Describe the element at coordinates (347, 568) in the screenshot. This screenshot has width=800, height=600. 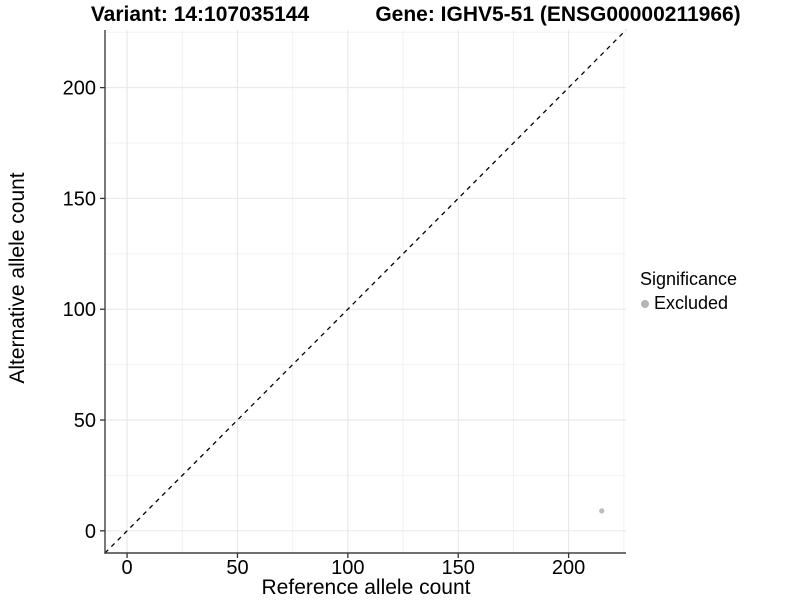
I see `x-tick-label: 100` at that location.